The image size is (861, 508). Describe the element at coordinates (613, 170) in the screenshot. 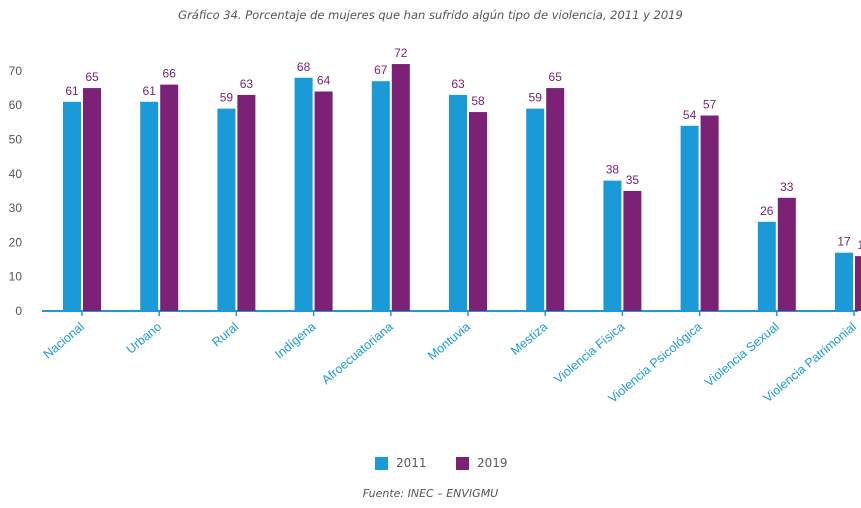

I see `data-label-2011: 38` at that location.